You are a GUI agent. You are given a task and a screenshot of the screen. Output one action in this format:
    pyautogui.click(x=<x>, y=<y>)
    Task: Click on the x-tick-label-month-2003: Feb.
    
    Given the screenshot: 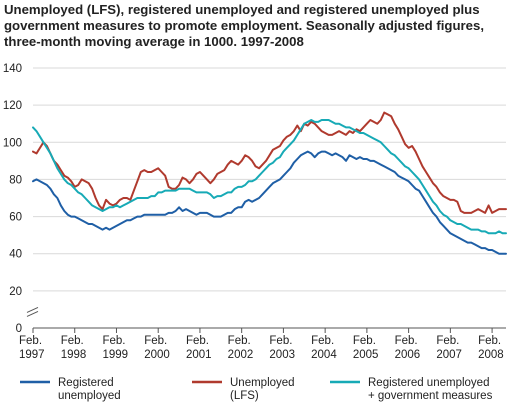 What is the action you would take?
    pyautogui.click(x=280, y=341)
    